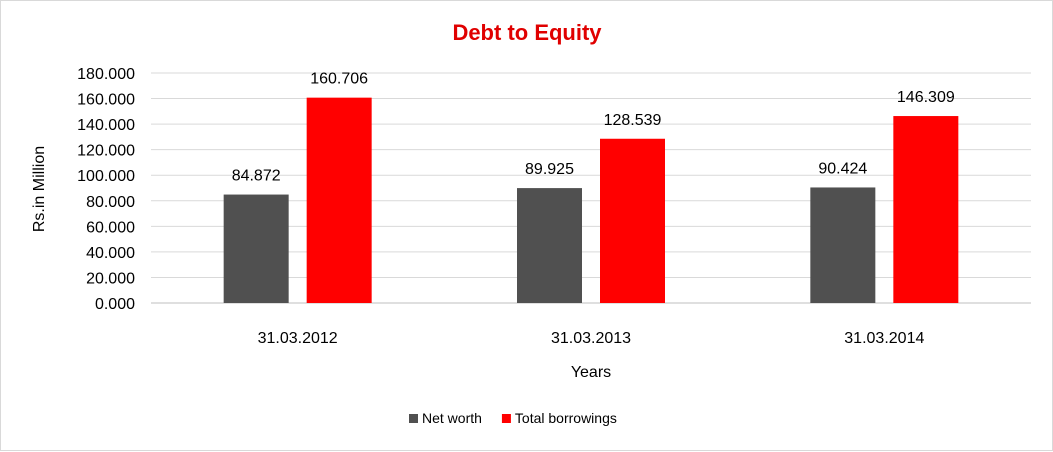  Describe the element at coordinates (298, 338) in the screenshot. I see `x-tick-label: 31.03.2012` at that location.